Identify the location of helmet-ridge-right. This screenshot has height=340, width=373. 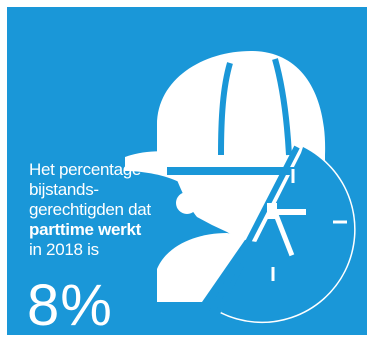
(282, 107).